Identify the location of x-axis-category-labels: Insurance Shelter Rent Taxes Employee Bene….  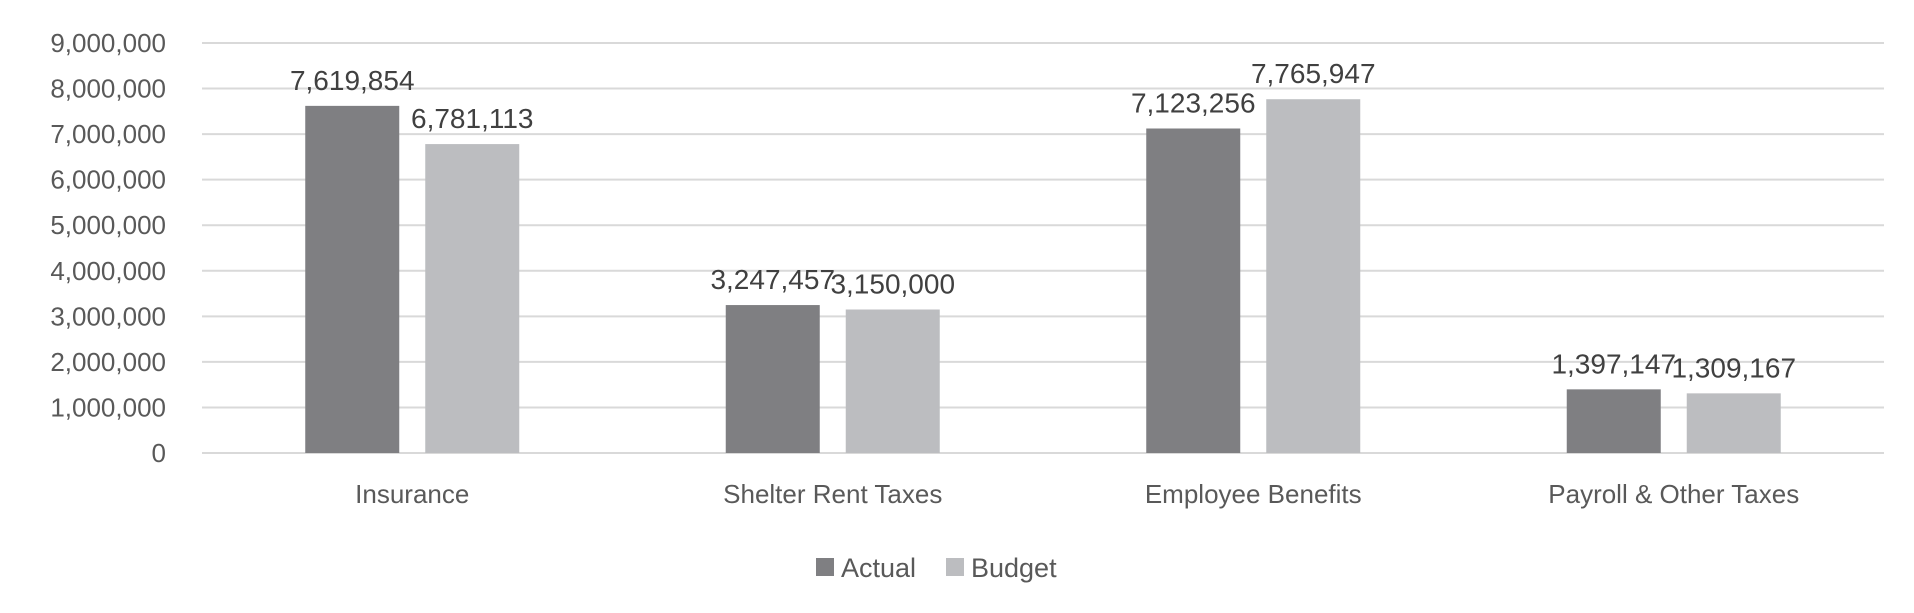
(1077, 494).